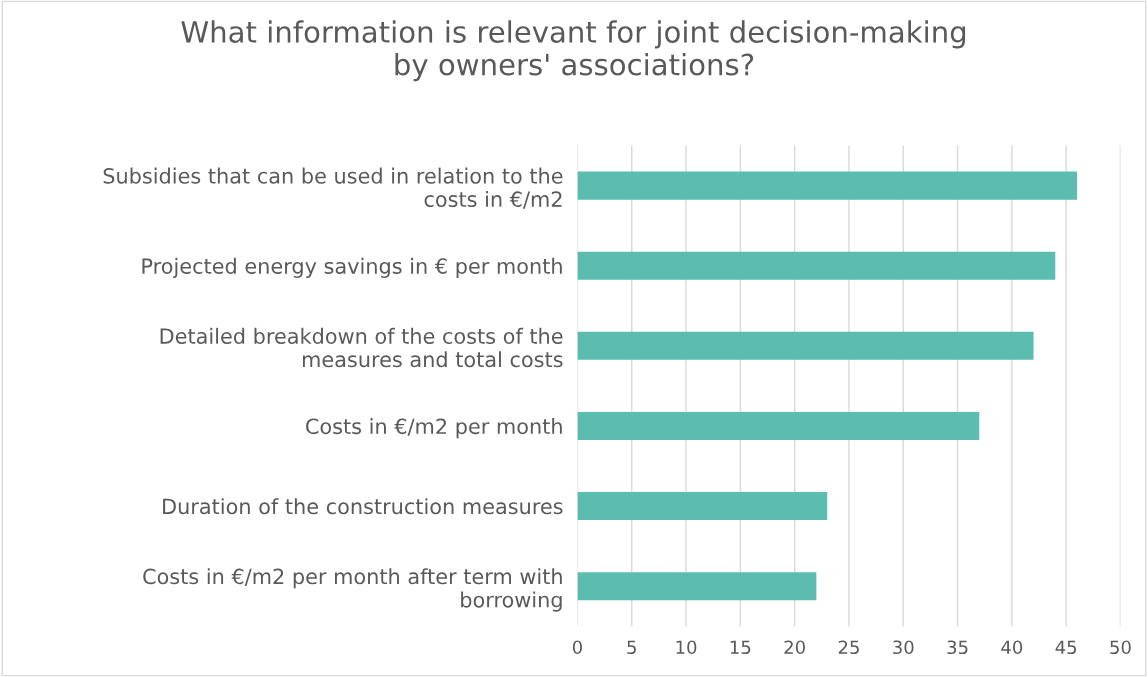 The image size is (1148, 677). What do you see at coordinates (794, 647) in the screenshot?
I see `x-tick-label: 20` at bounding box center [794, 647].